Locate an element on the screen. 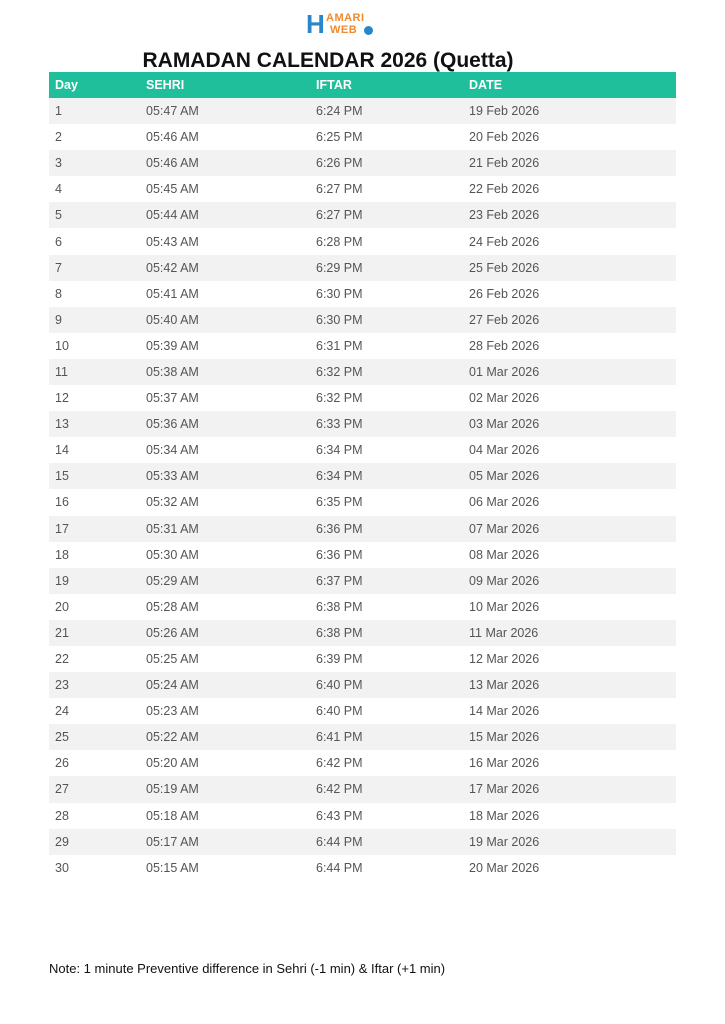 This screenshot has width=725, height=1024. cell-day: 13 is located at coordinates (94, 424).